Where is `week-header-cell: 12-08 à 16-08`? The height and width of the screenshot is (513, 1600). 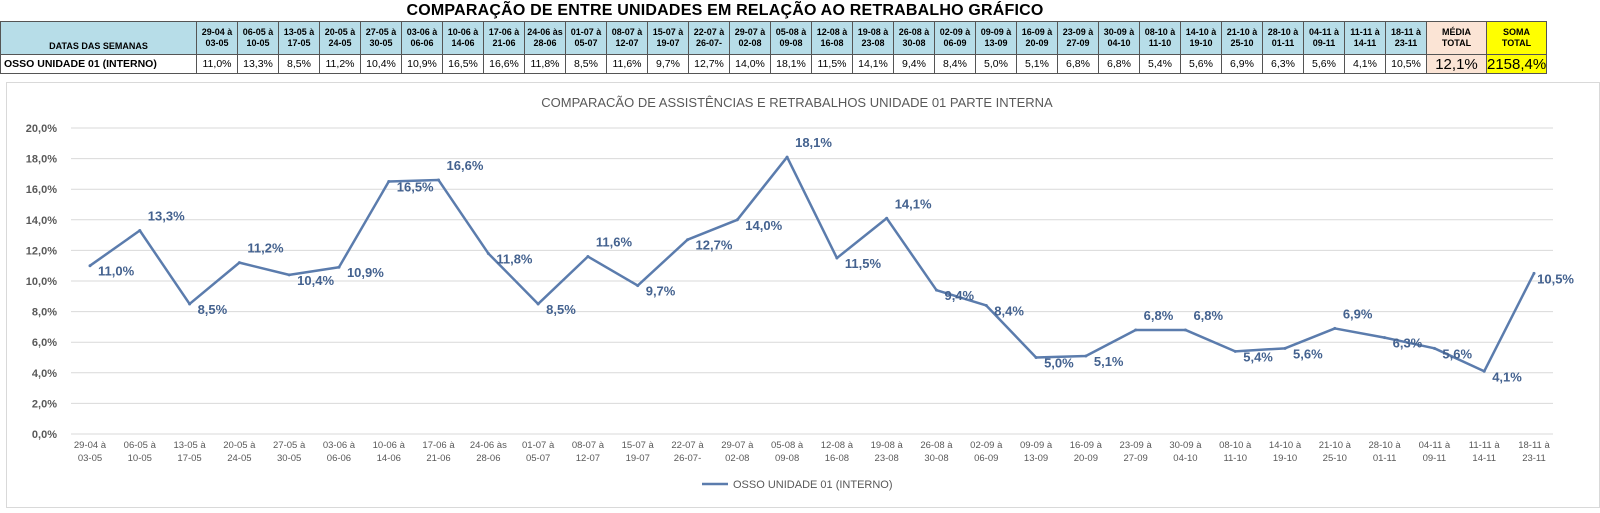 week-header-cell: 12-08 à 16-08 is located at coordinates (832, 38).